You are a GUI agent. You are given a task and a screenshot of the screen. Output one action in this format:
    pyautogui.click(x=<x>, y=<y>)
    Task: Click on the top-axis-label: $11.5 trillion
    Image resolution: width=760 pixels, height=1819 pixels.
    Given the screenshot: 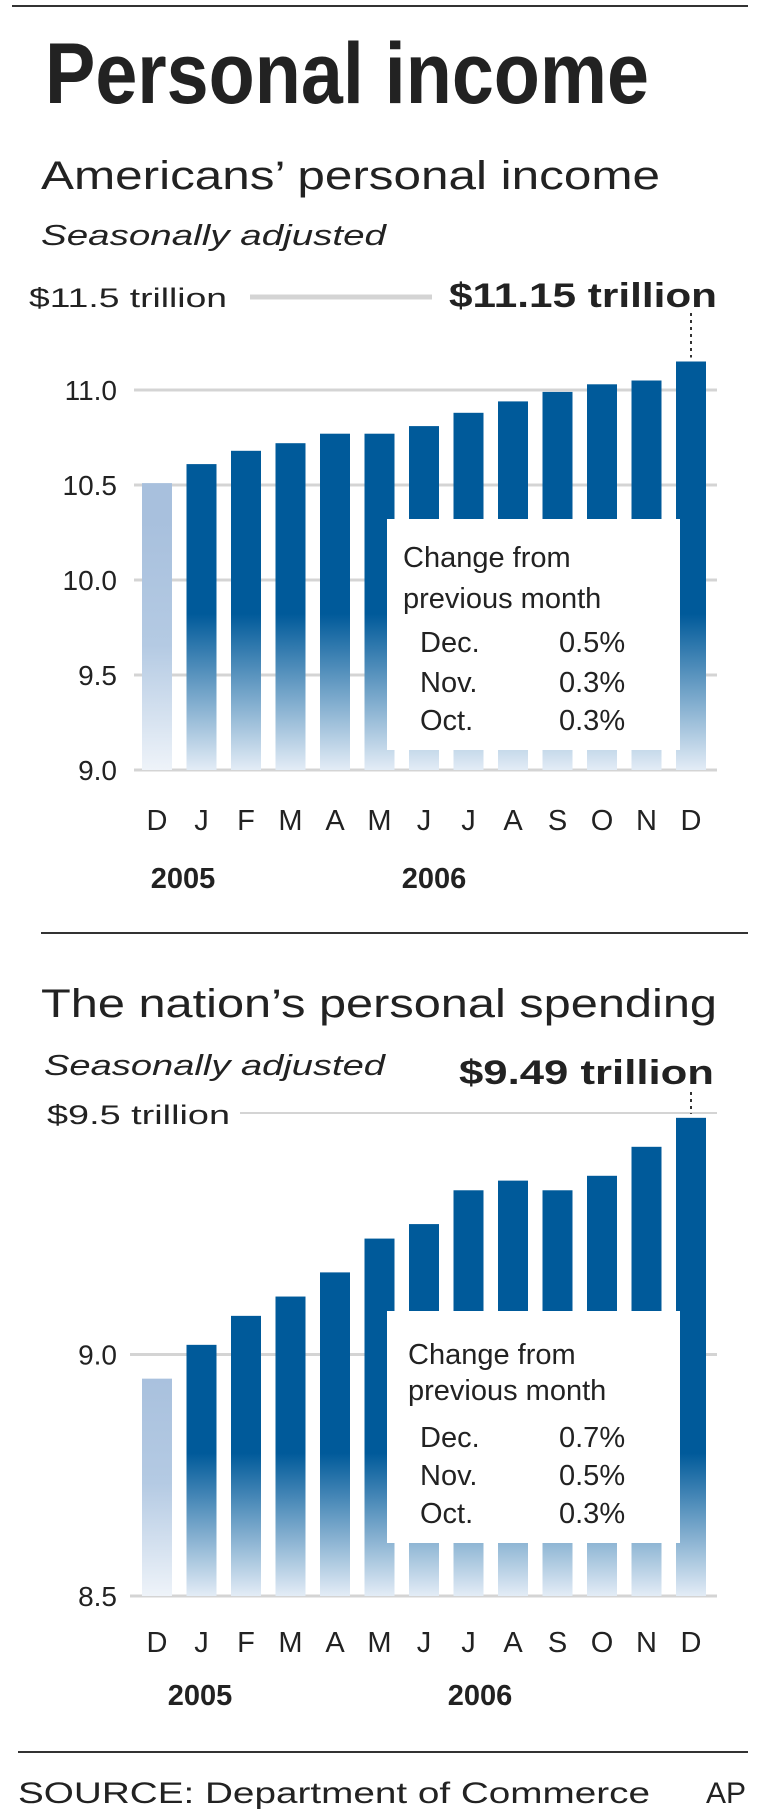 What is the action you would take?
    pyautogui.click(x=128, y=298)
    